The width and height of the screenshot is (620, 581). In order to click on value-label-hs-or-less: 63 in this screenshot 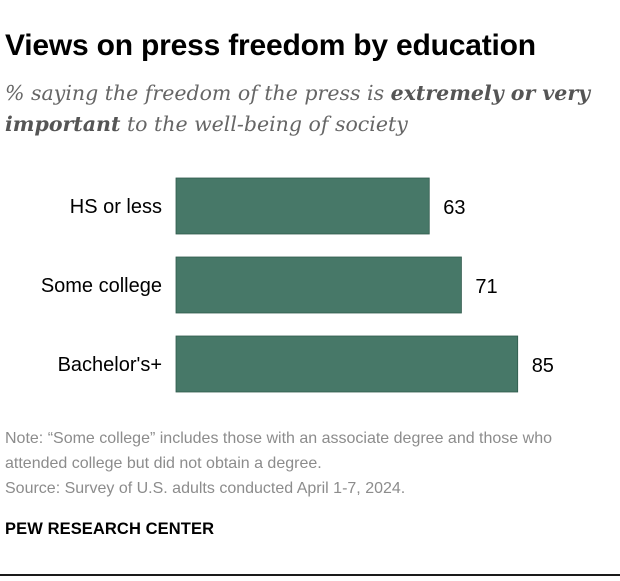, I will do `click(454, 208)`.